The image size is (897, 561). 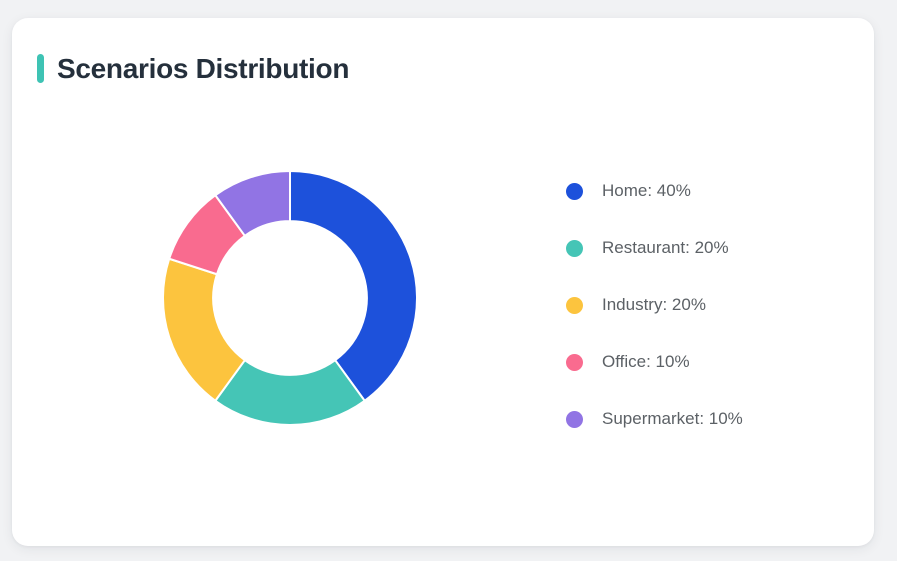 I want to click on donut-chart, so click(x=290, y=298).